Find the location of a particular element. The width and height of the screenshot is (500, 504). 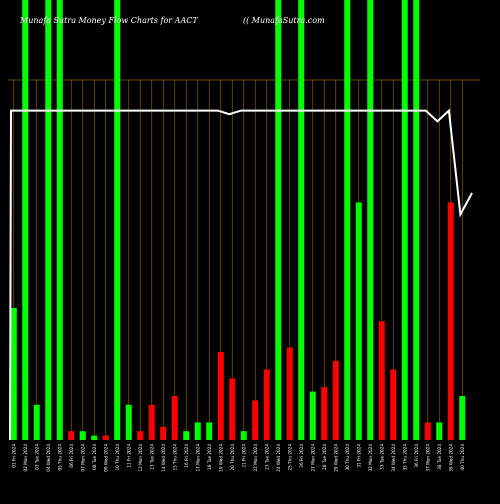

x-tick-label: 15 Thu 2024 is located at coordinates (174, 457).